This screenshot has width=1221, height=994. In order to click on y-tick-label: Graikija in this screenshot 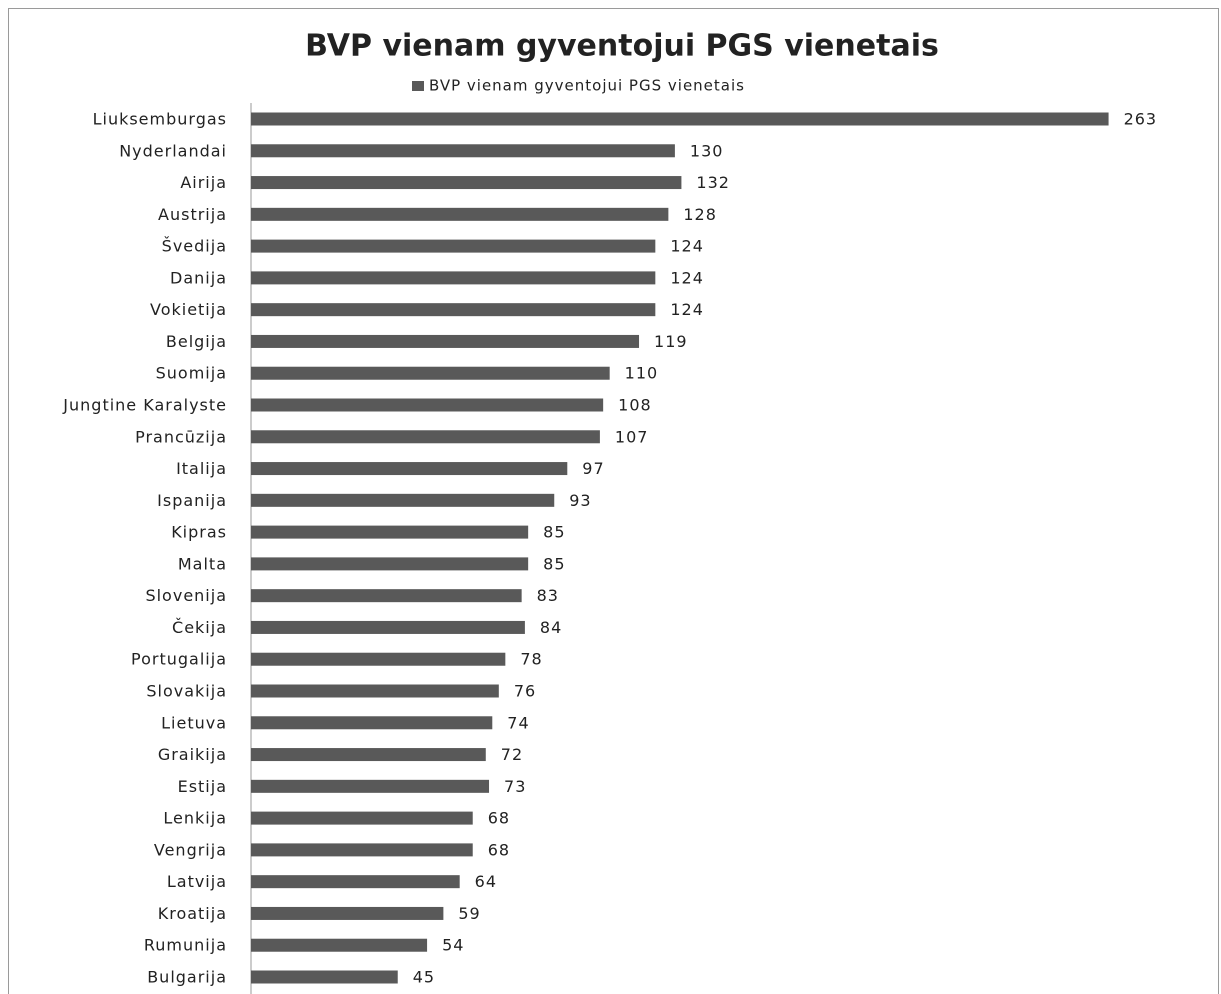, I will do `click(192, 754)`.